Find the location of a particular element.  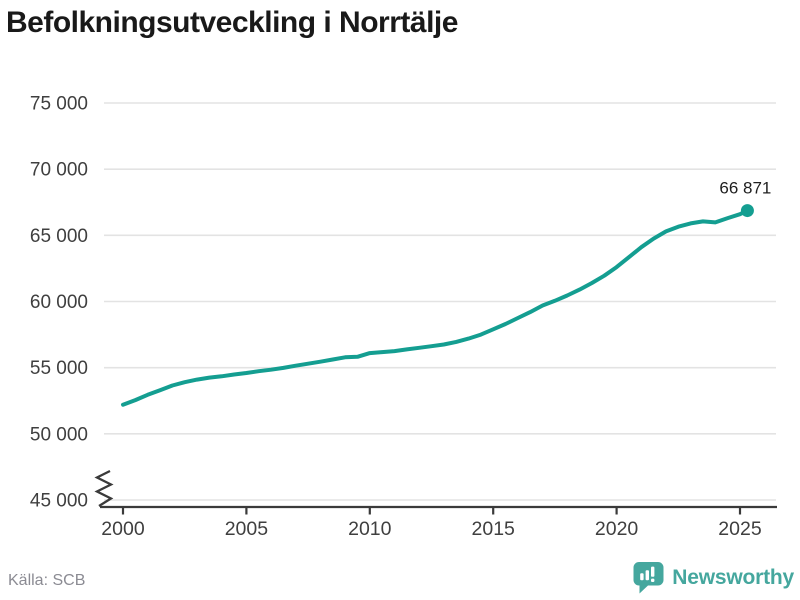

svg-text: 75 000 is located at coordinates (59, 104).